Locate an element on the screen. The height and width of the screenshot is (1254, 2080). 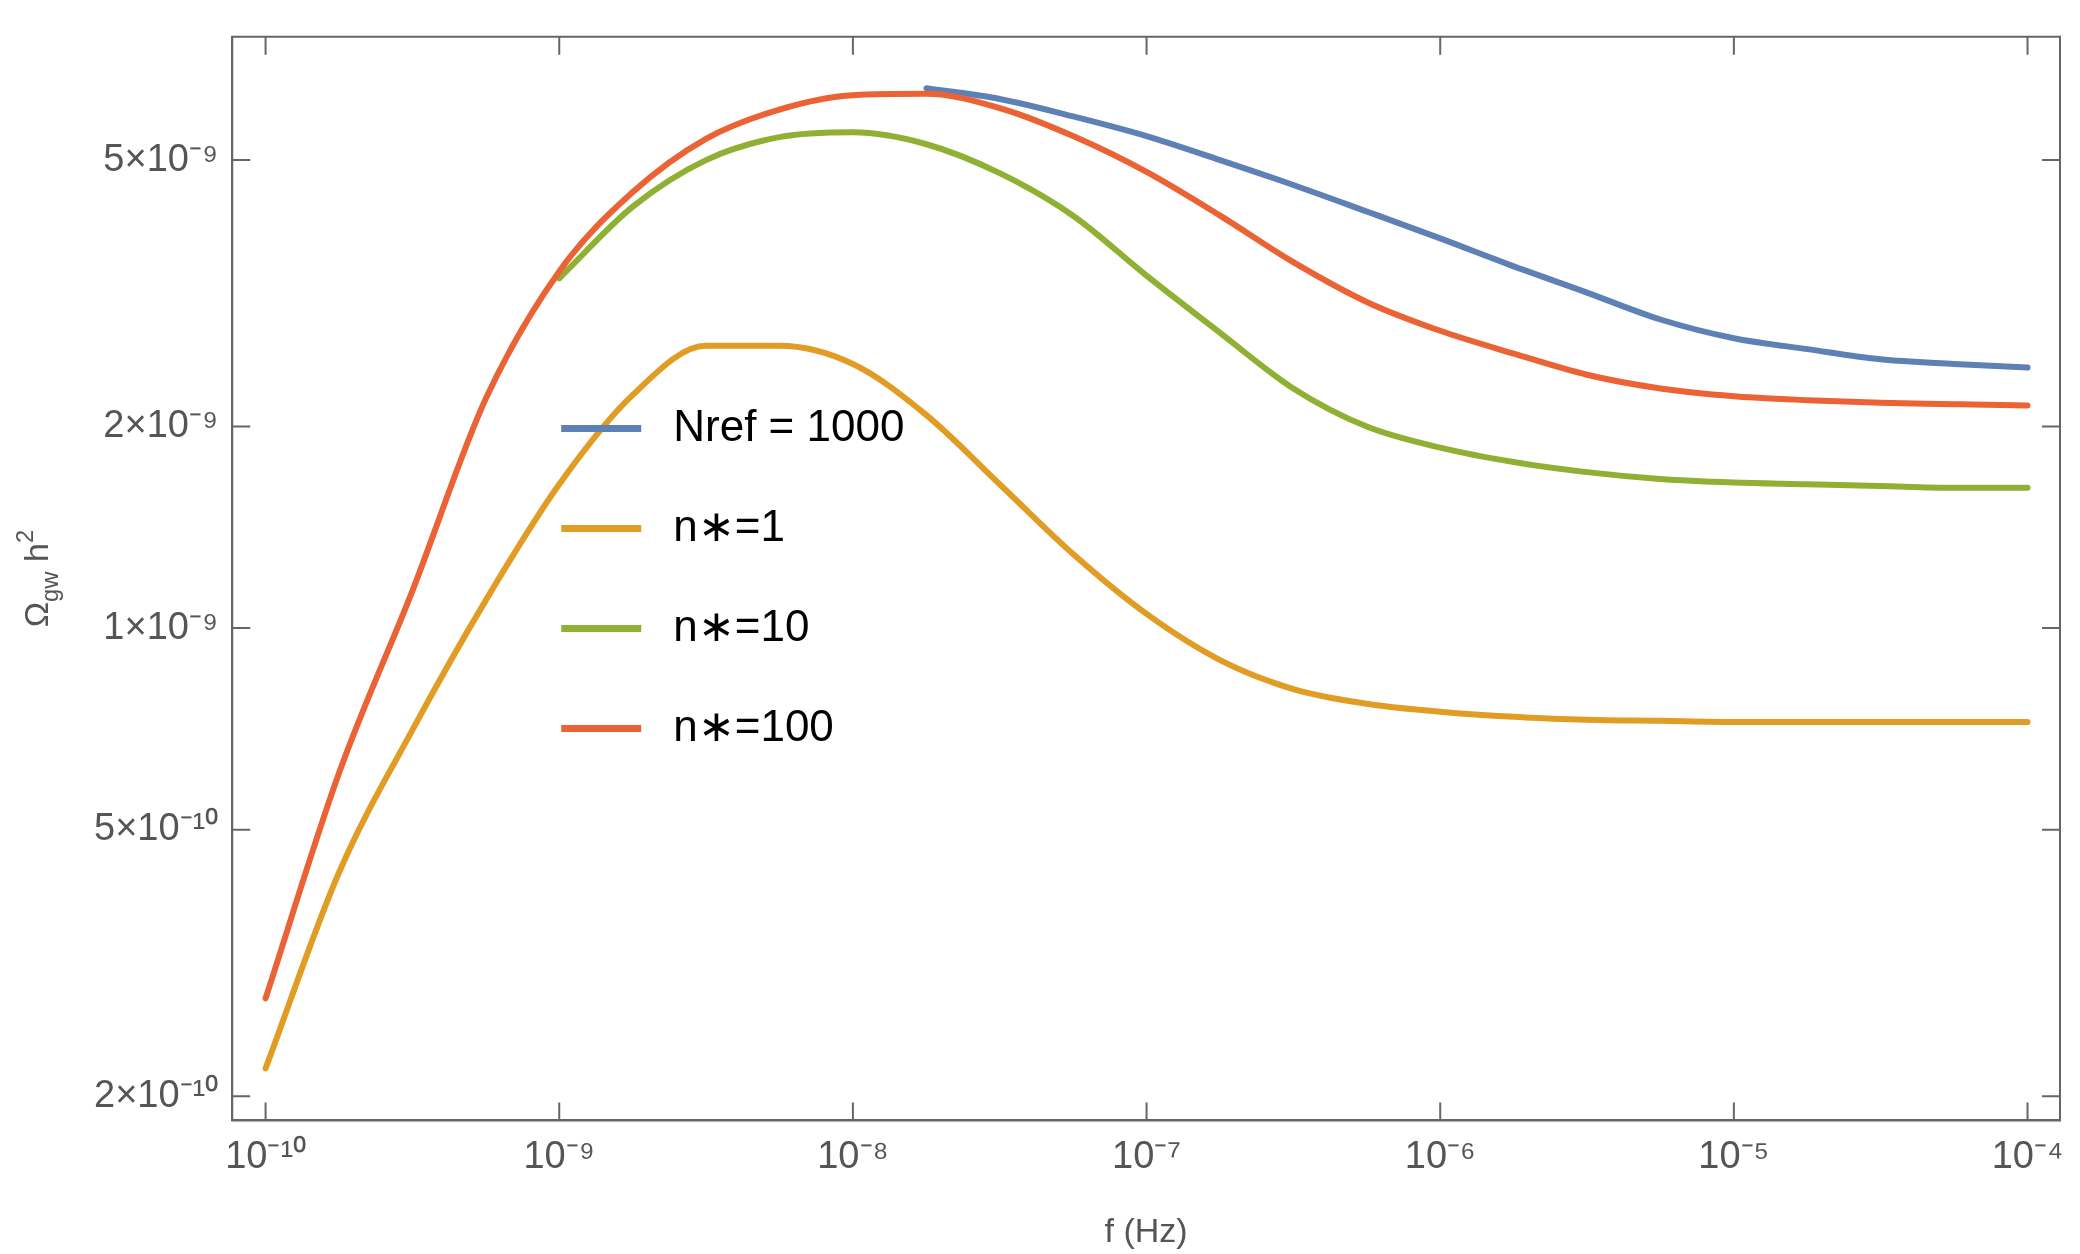
x-tick-label: 10⁻⁶ is located at coordinates (1440, 1154).